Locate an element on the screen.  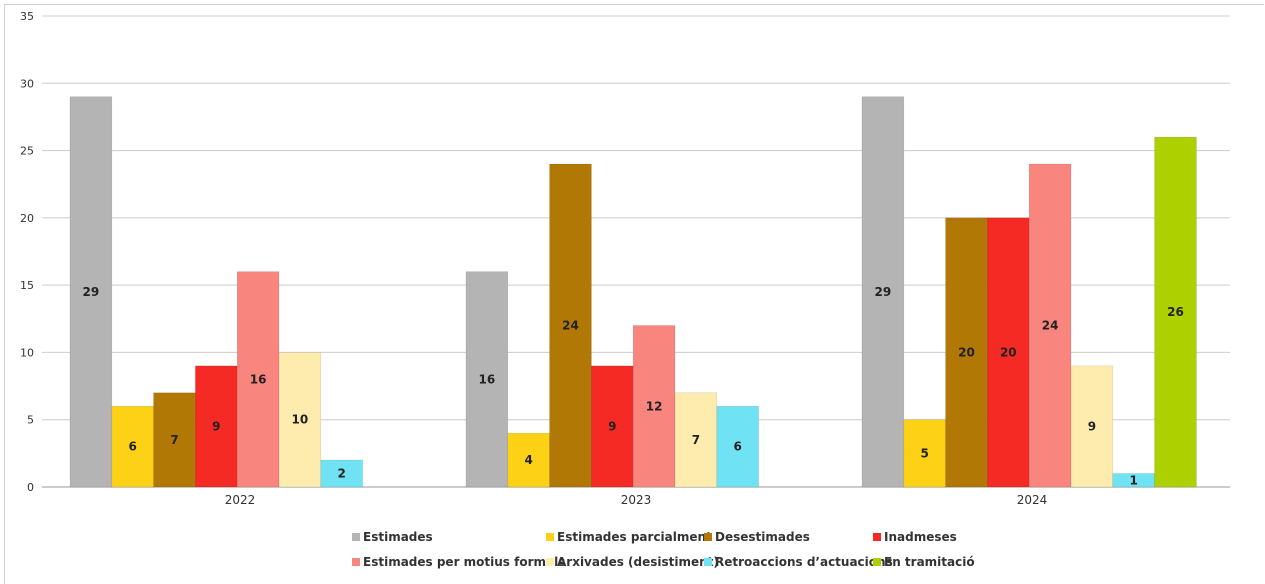
y-tick-label: 10 is located at coordinates (27, 352).